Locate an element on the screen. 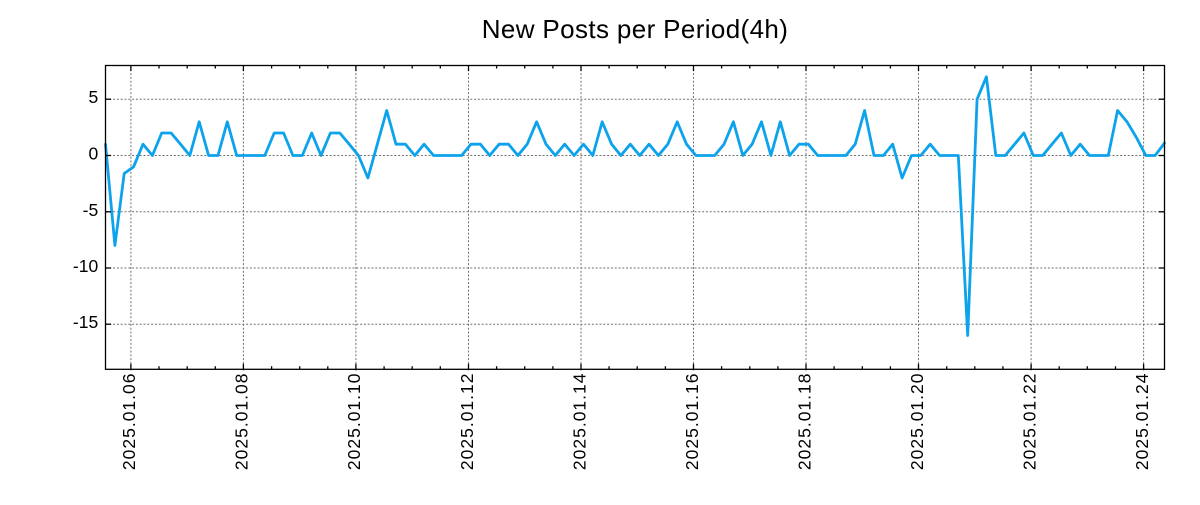  svg-text: 2025.01.22 is located at coordinates (1029, 422).